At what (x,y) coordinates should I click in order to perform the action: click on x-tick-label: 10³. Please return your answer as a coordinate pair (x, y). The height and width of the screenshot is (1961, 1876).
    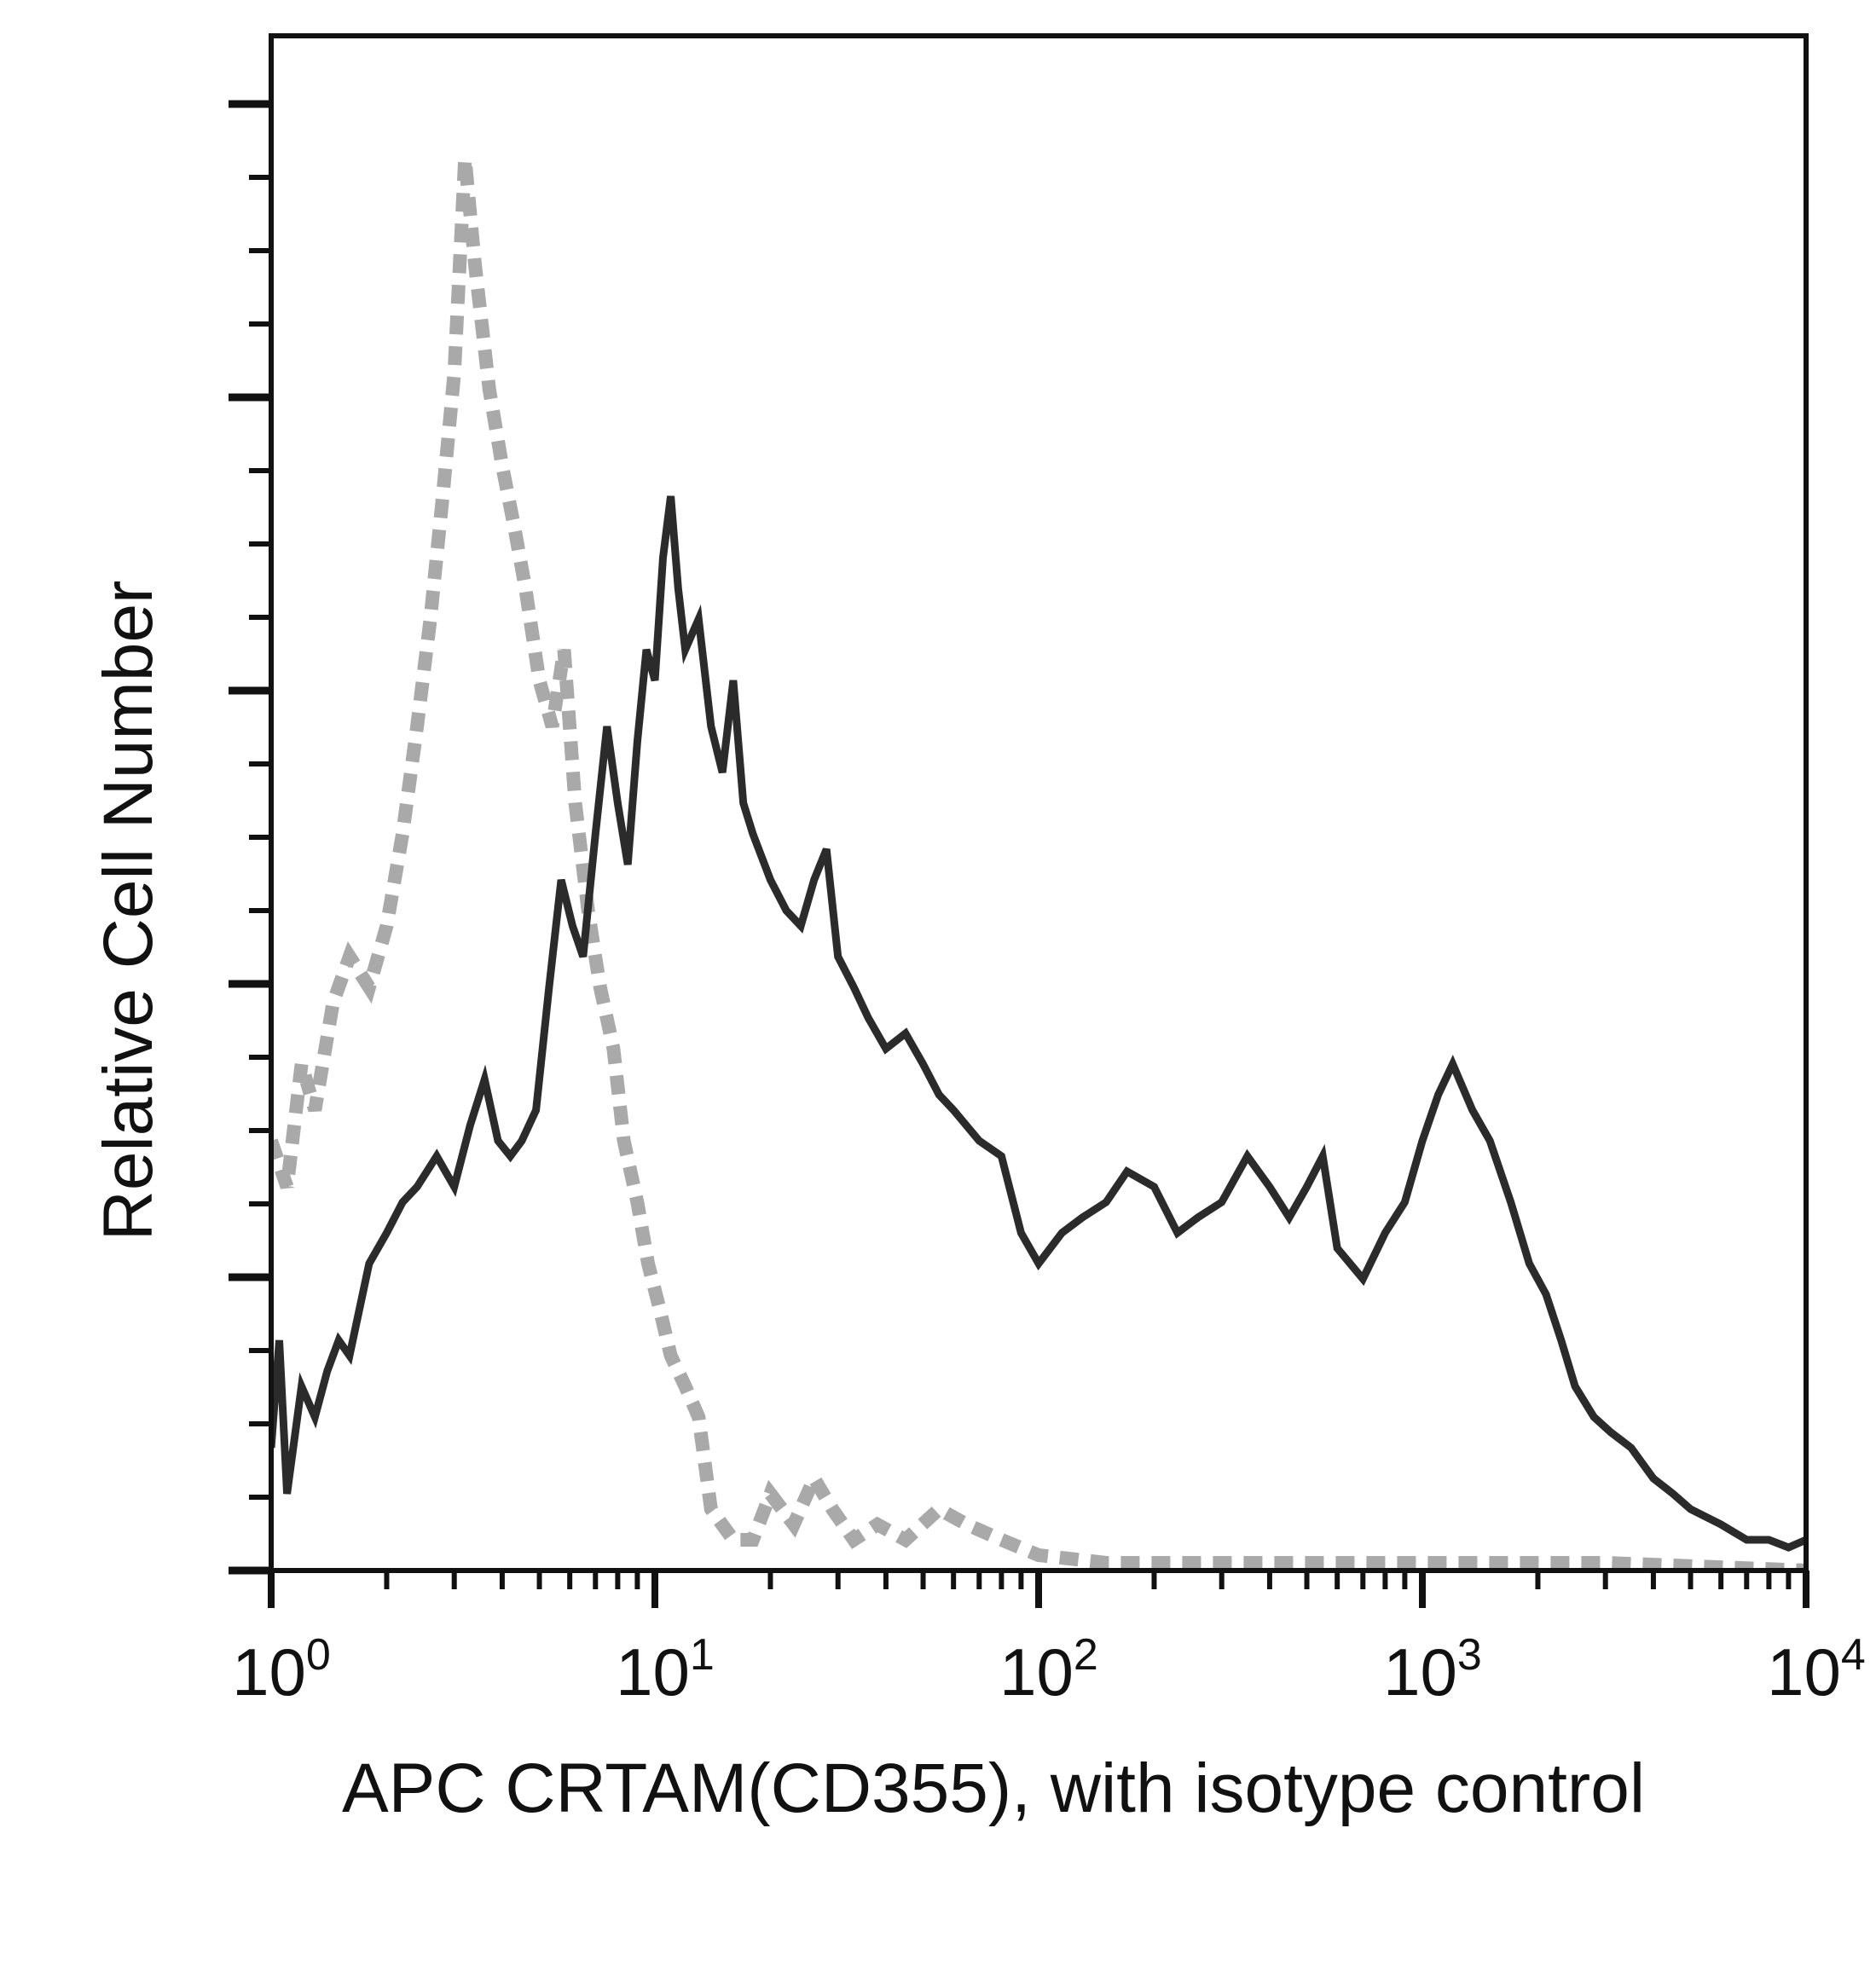
    Looking at the image, I should click on (1433, 1669).